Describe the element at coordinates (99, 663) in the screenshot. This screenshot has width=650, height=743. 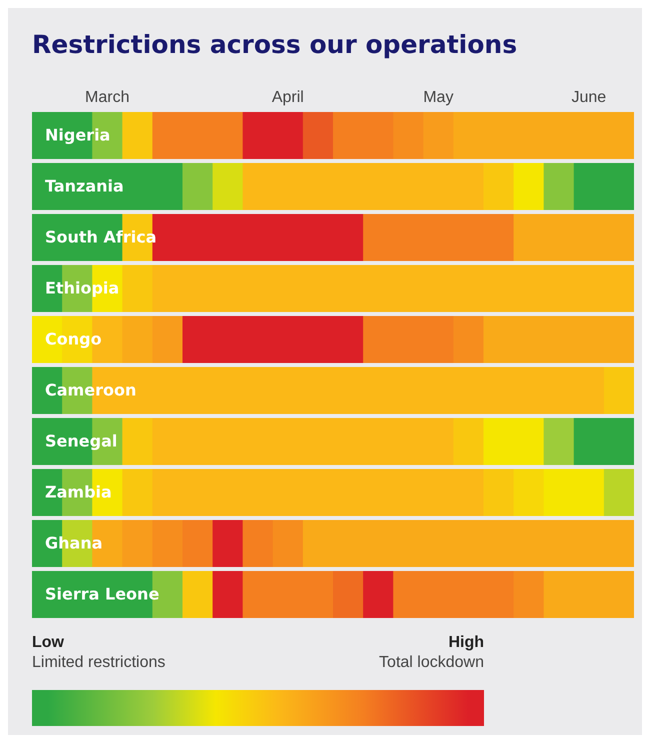
I see `text: Limited restrictions` at that location.